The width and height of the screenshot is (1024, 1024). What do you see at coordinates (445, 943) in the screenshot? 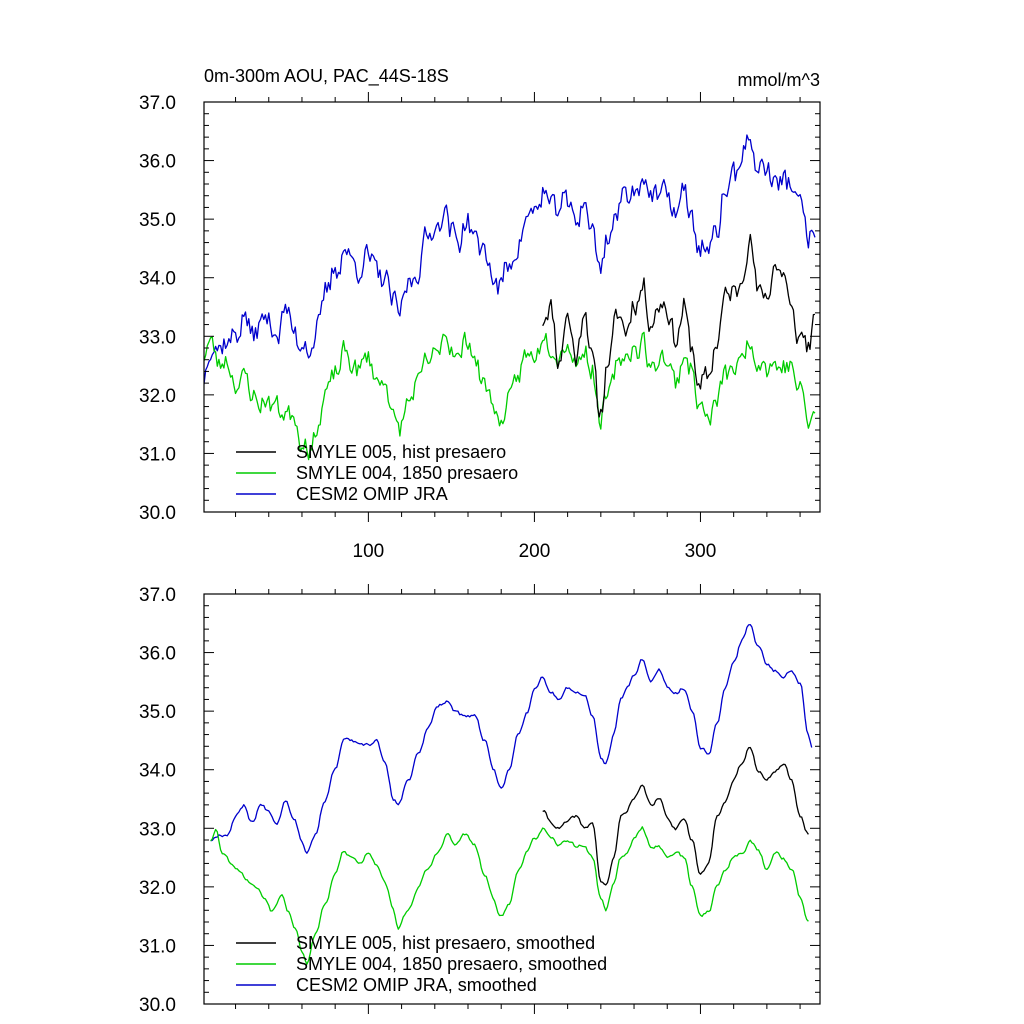
I see `legend-label: SMYLE 005, hist presaero, smoothed` at bounding box center [445, 943].